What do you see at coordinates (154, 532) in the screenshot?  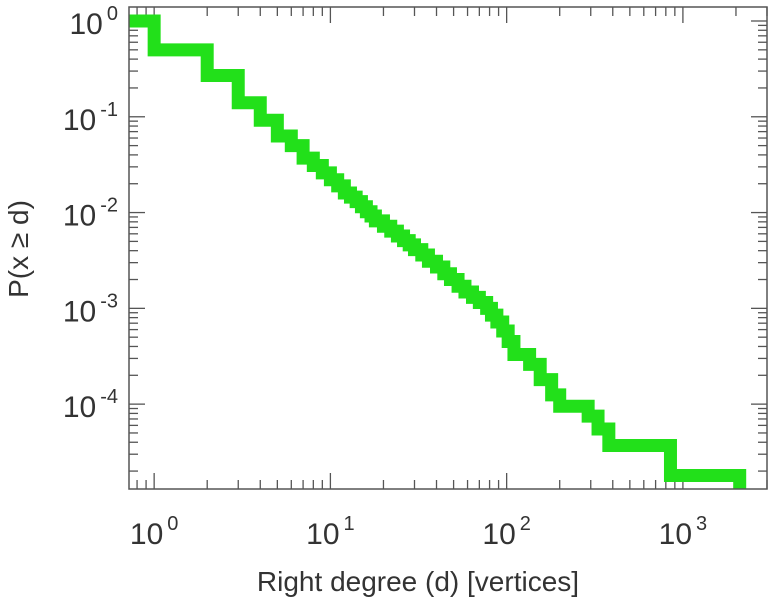 I see `x-tick-label: 10 0` at bounding box center [154, 532].